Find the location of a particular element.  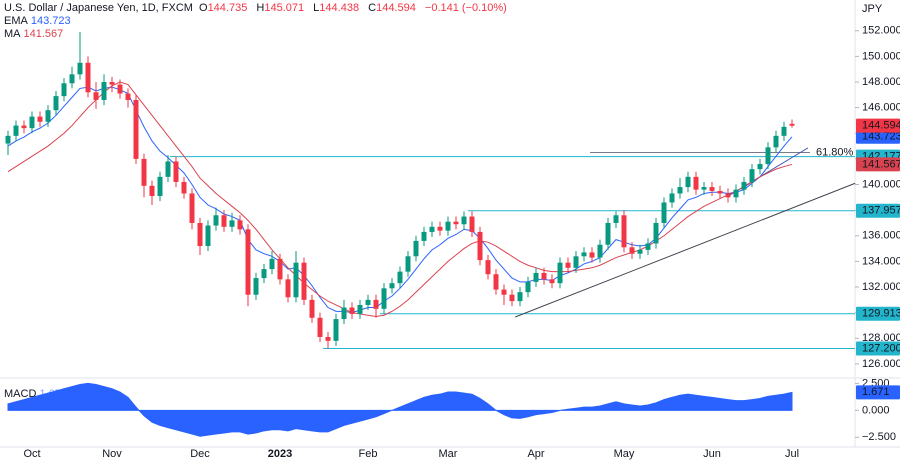

y-tick-label: 146.000 is located at coordinates (881, 108).